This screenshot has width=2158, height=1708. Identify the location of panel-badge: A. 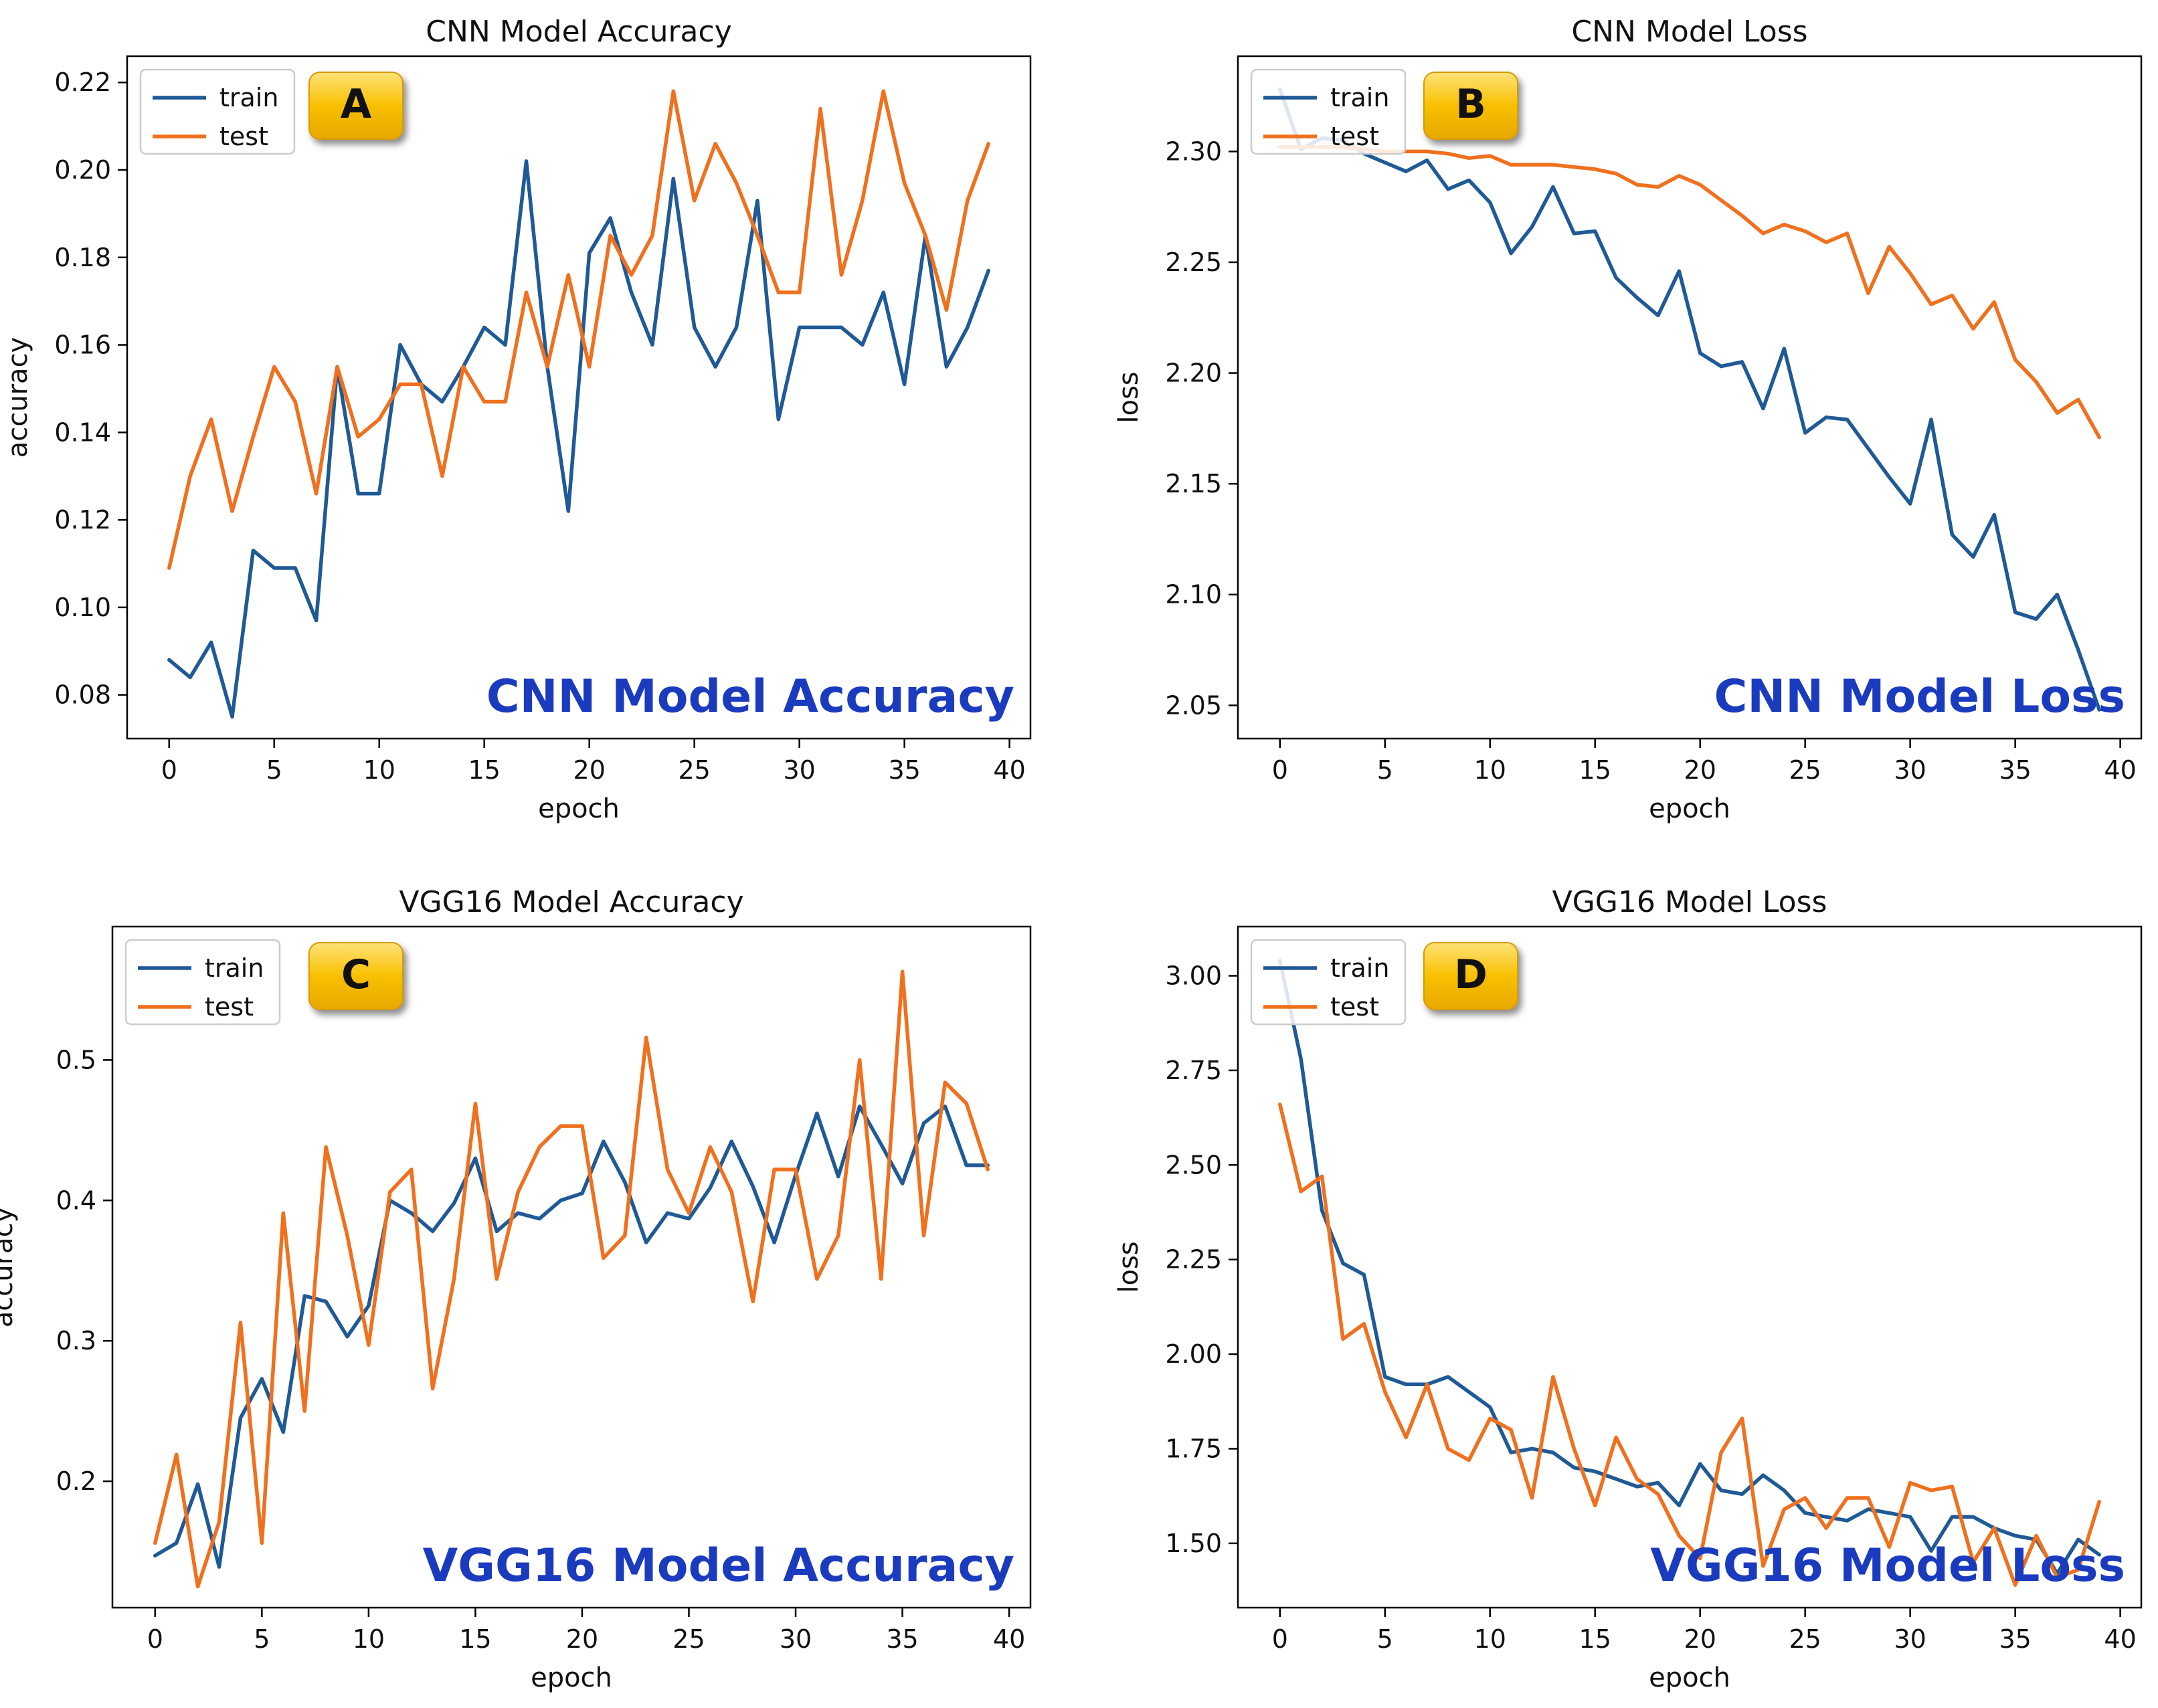
(355, 106).